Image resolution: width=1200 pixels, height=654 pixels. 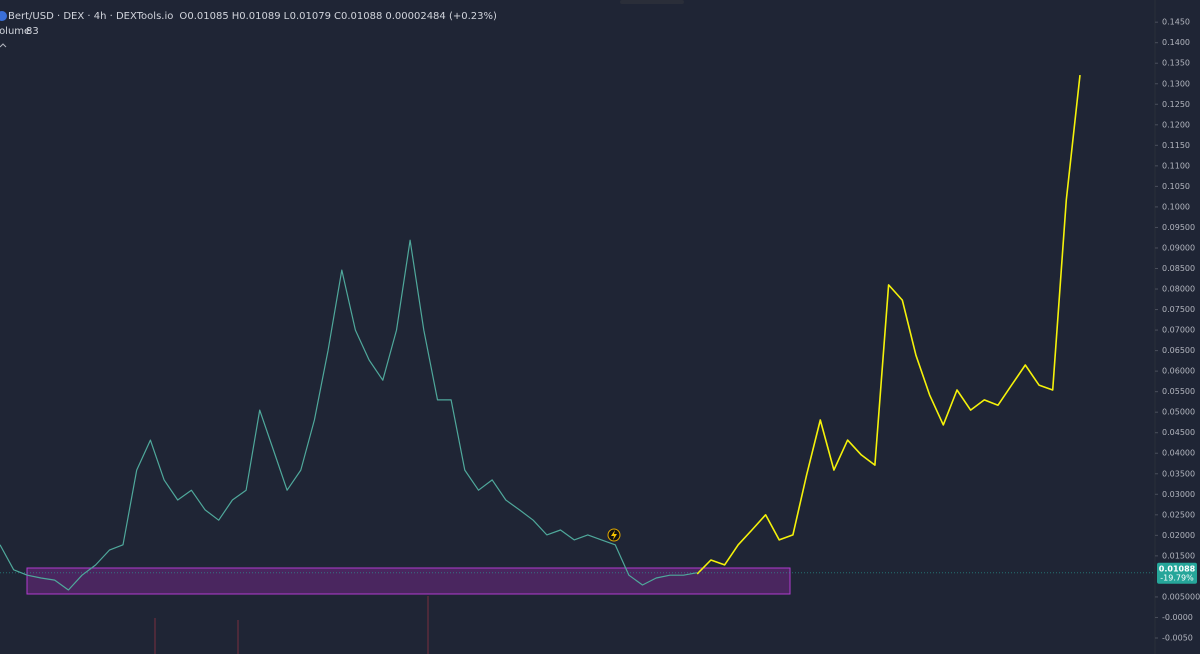 What do you see at coordinates (1177, 577) in the screenshot?
I see `price-tag-change: -19.79%` at bounding box center [1177, 577].